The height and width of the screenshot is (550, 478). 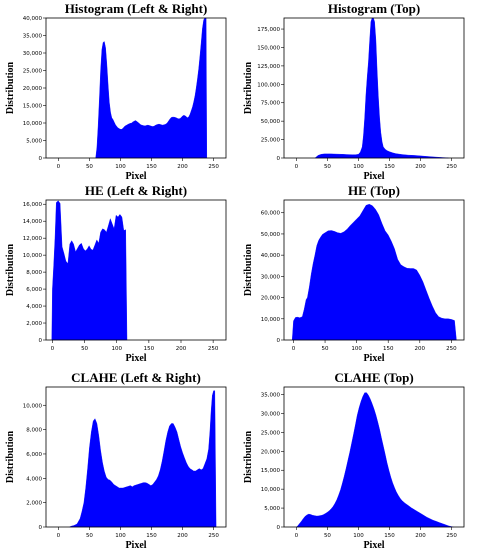 What do you see at coordinates (374, 8) in the screenshot?
I see `chart-title: Histogram (Top)` at bounding box center [374, 8].